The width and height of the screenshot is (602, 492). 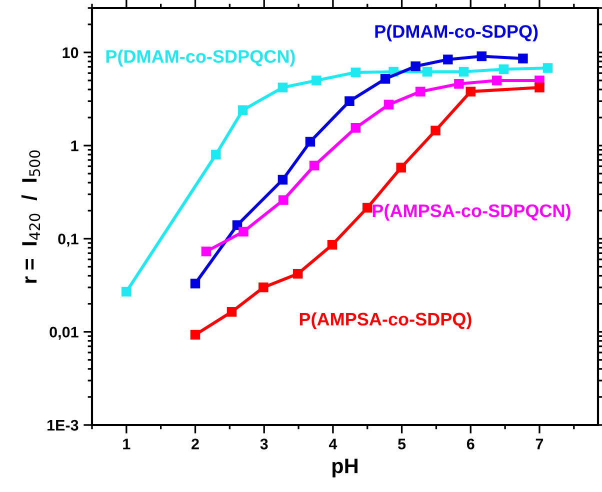 I want to click on y-axis-title: r = I$_{420}$ / I$_{500}$, so click(x=30, y=216).